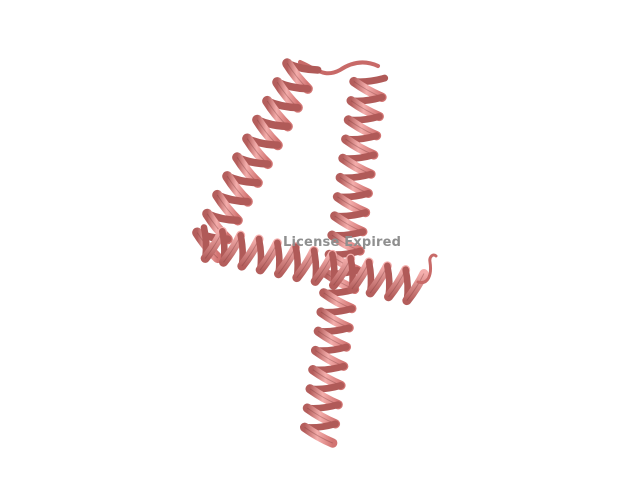  I want to click on terminal-tail, so click(427, 269).